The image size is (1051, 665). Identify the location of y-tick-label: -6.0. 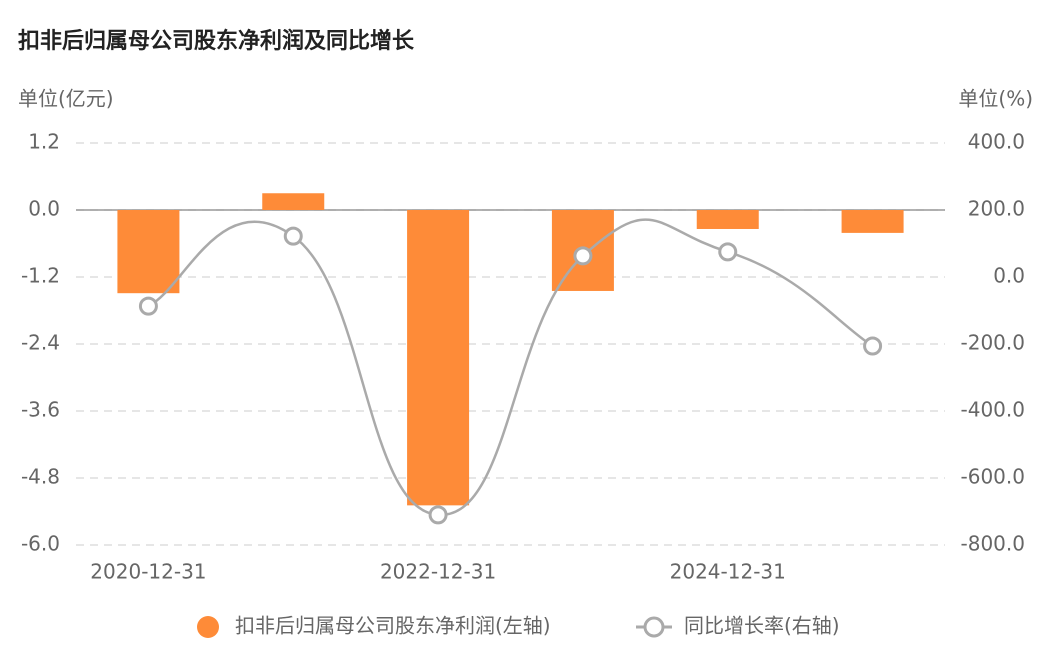
(40, 544).